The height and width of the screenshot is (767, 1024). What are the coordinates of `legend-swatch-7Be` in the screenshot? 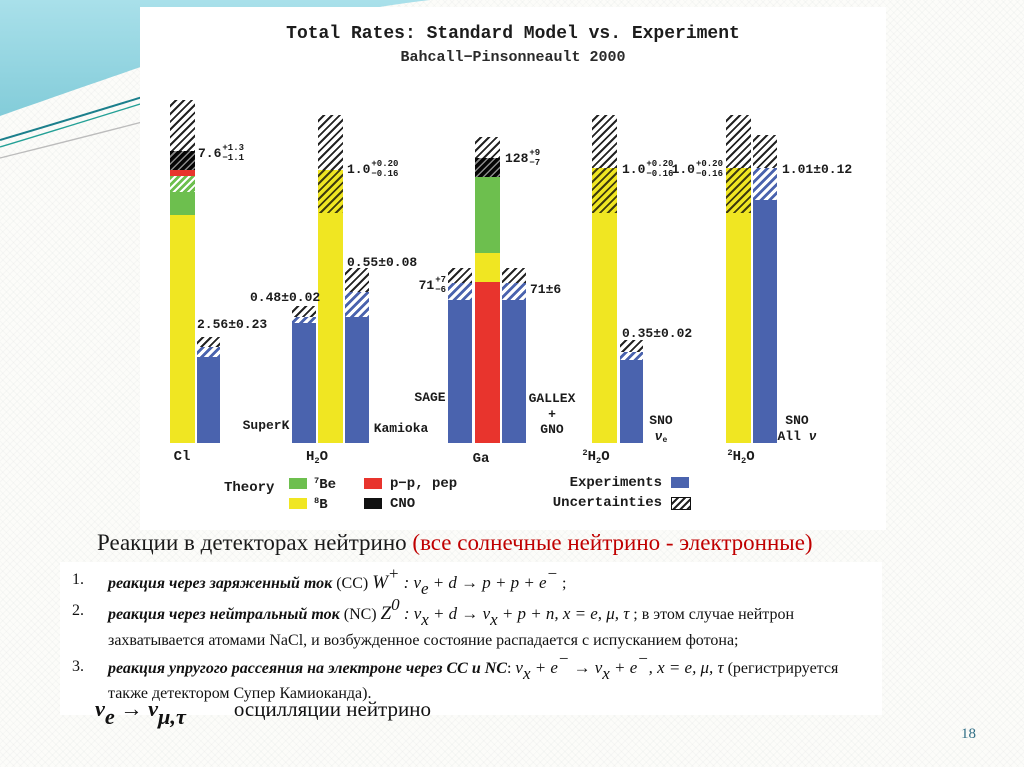 It's located at (298, 483).